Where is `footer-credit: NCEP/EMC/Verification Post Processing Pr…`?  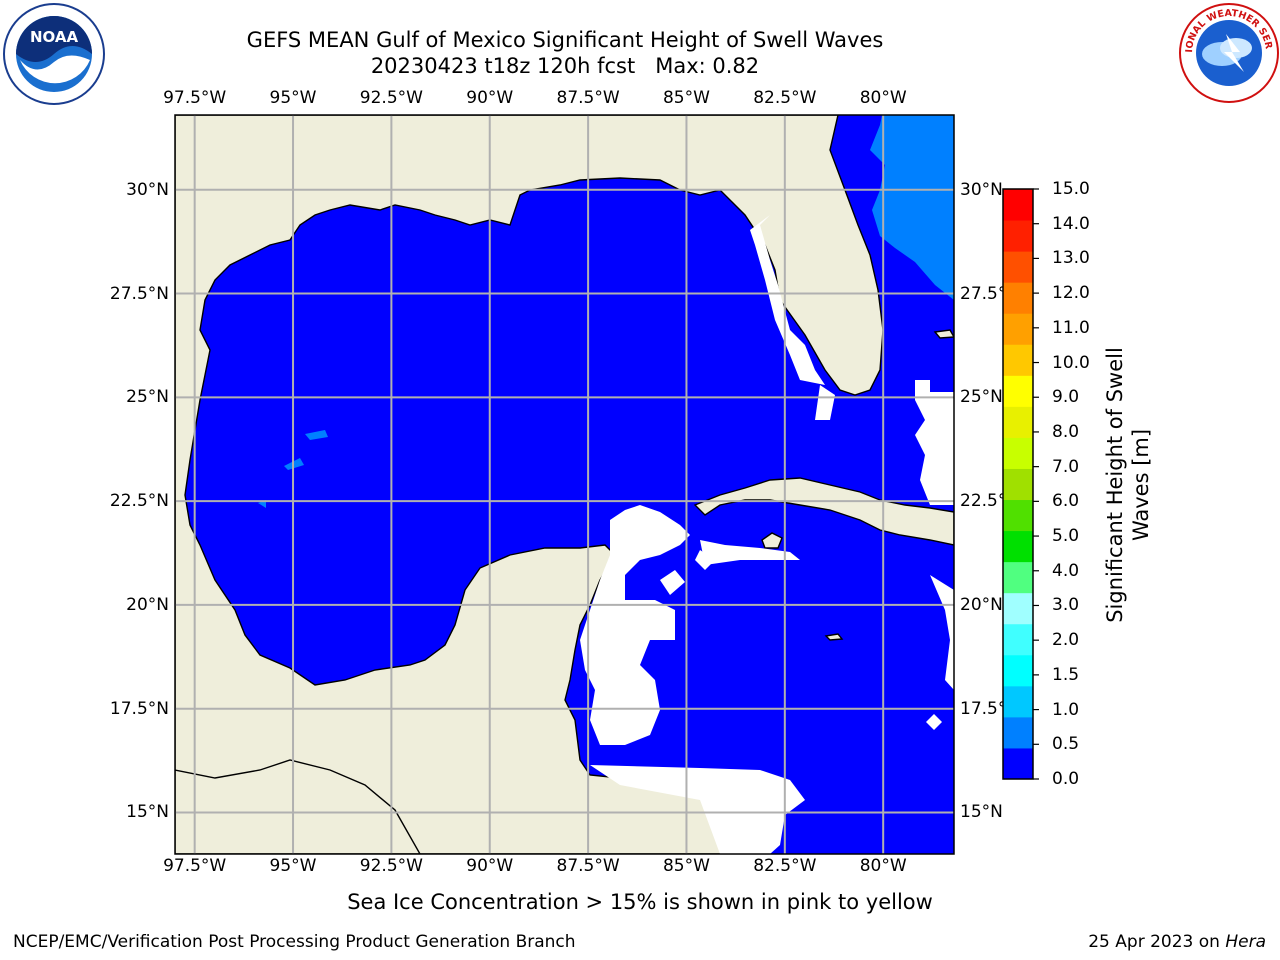
footer-credit: NCEP/EMC/Verification Post Processing Pr… is located at coordinates (294, 942).